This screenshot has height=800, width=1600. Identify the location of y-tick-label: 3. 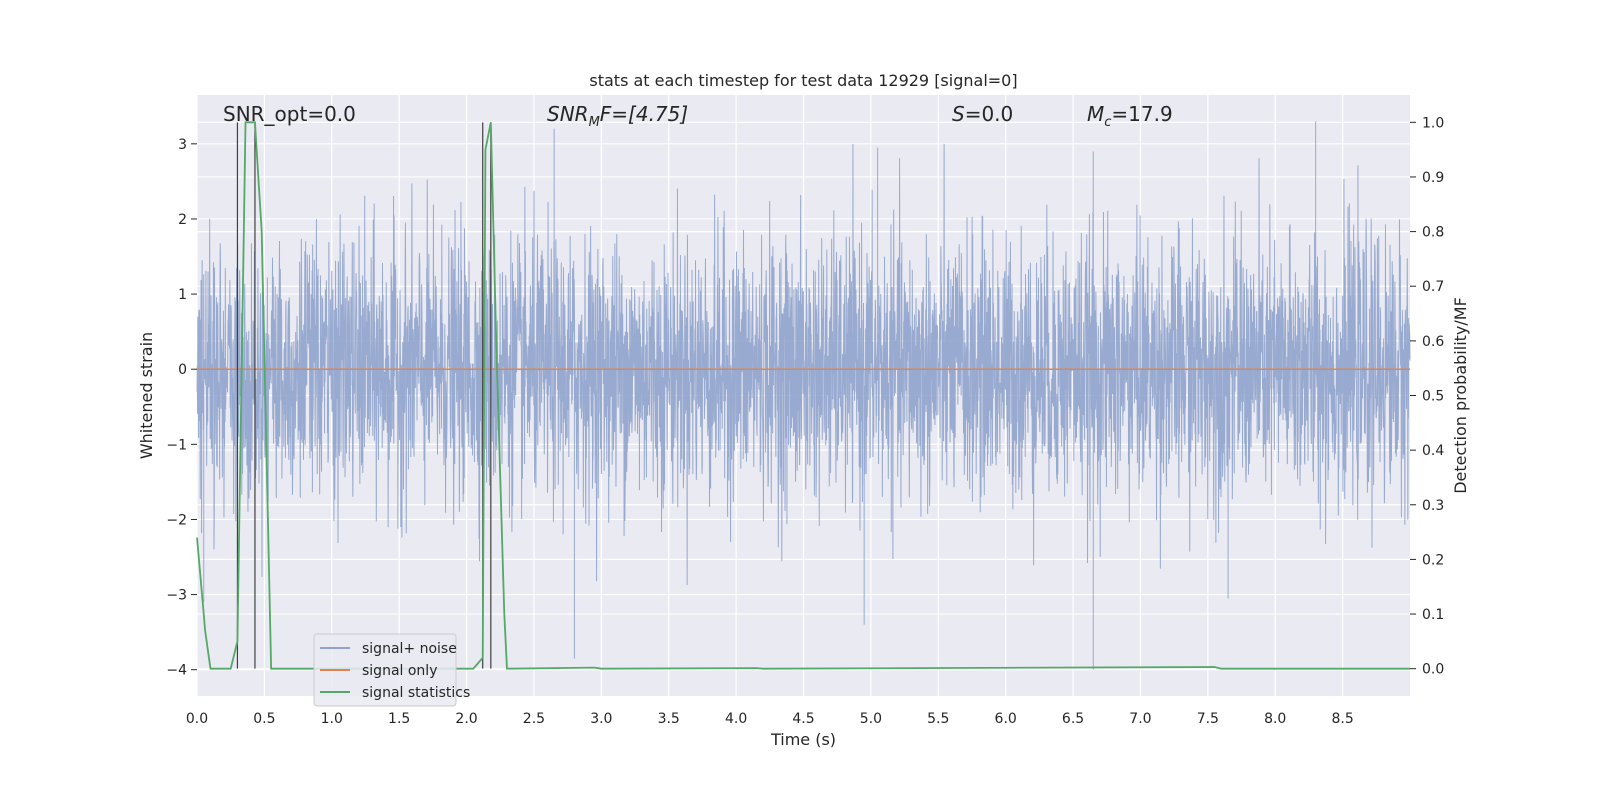
(182, 145).